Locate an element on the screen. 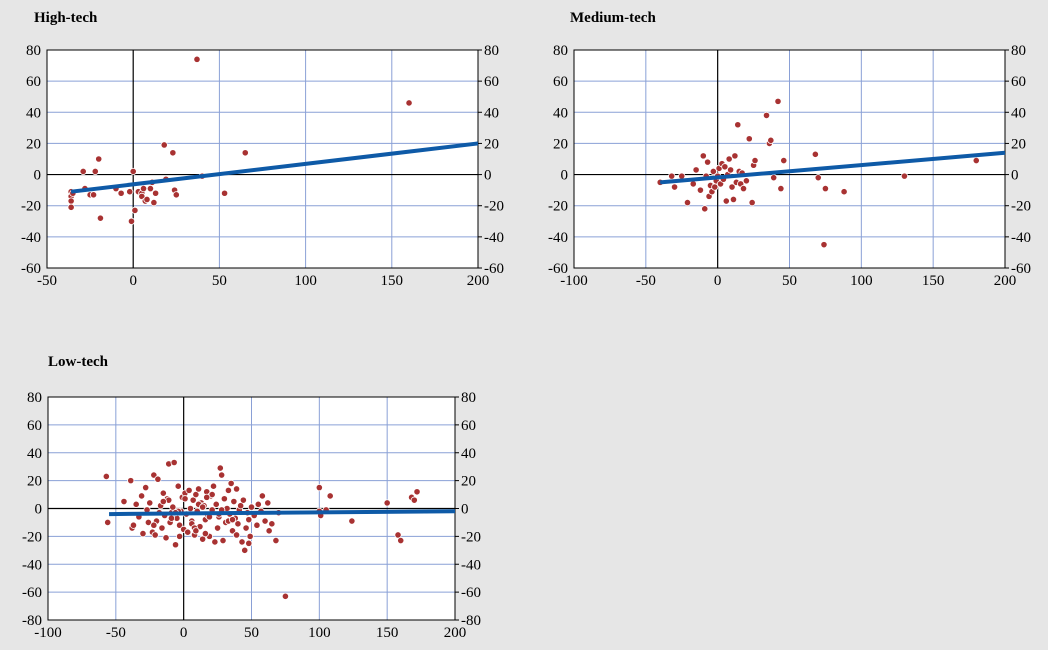  x-tick-label: 50 is located at coordinates (789, 281).